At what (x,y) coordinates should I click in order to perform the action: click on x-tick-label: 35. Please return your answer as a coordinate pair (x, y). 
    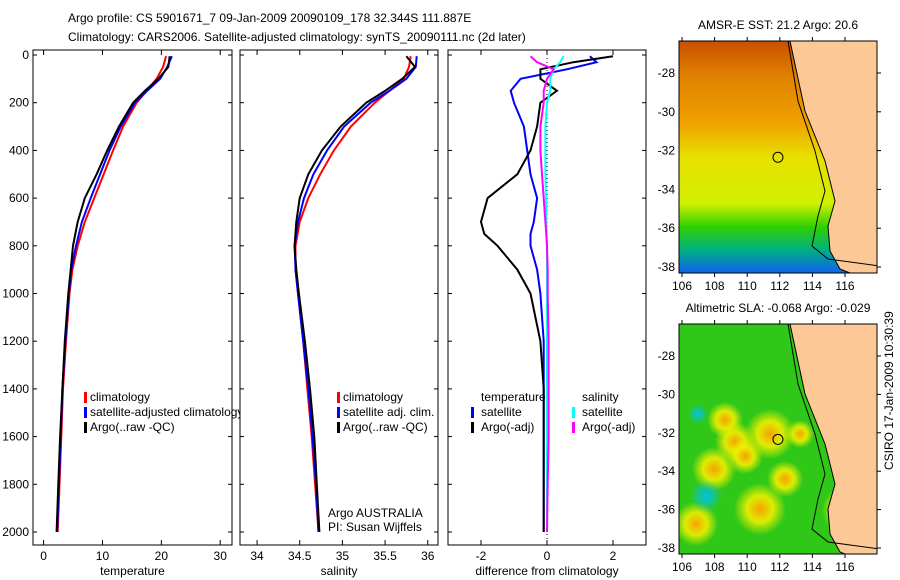
    Looking at the image, I should click on (343, 556).